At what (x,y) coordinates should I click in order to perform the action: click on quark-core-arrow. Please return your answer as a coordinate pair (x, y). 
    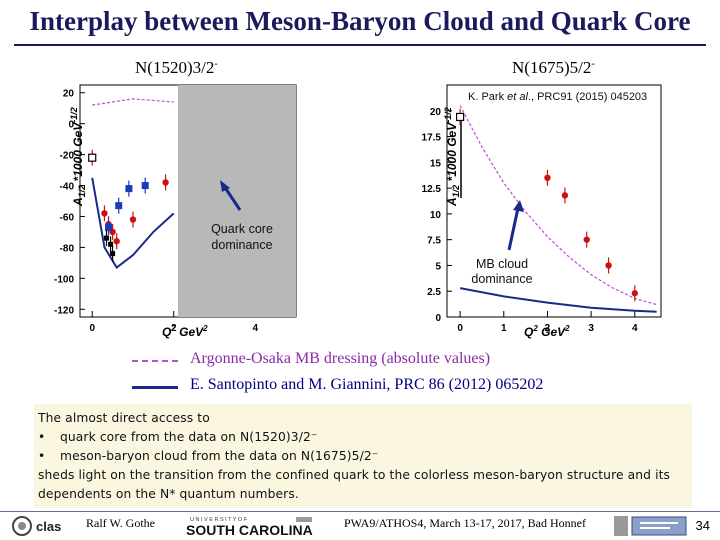
    Looking at the image, I should click on (232, 198).